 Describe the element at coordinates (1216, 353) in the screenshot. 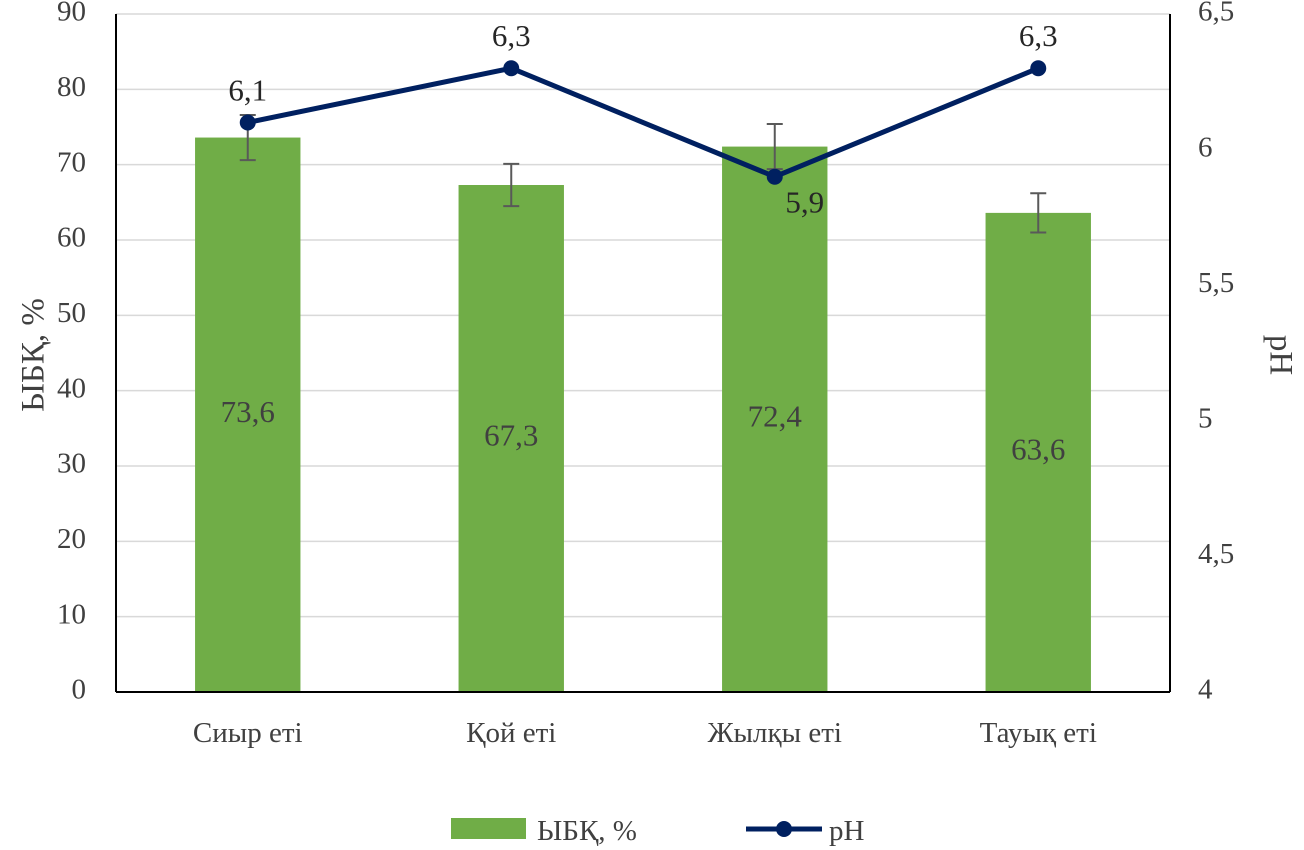

I see `right-axis-ticks: 4 4,5 5 5,5 6 6,5` at that location.